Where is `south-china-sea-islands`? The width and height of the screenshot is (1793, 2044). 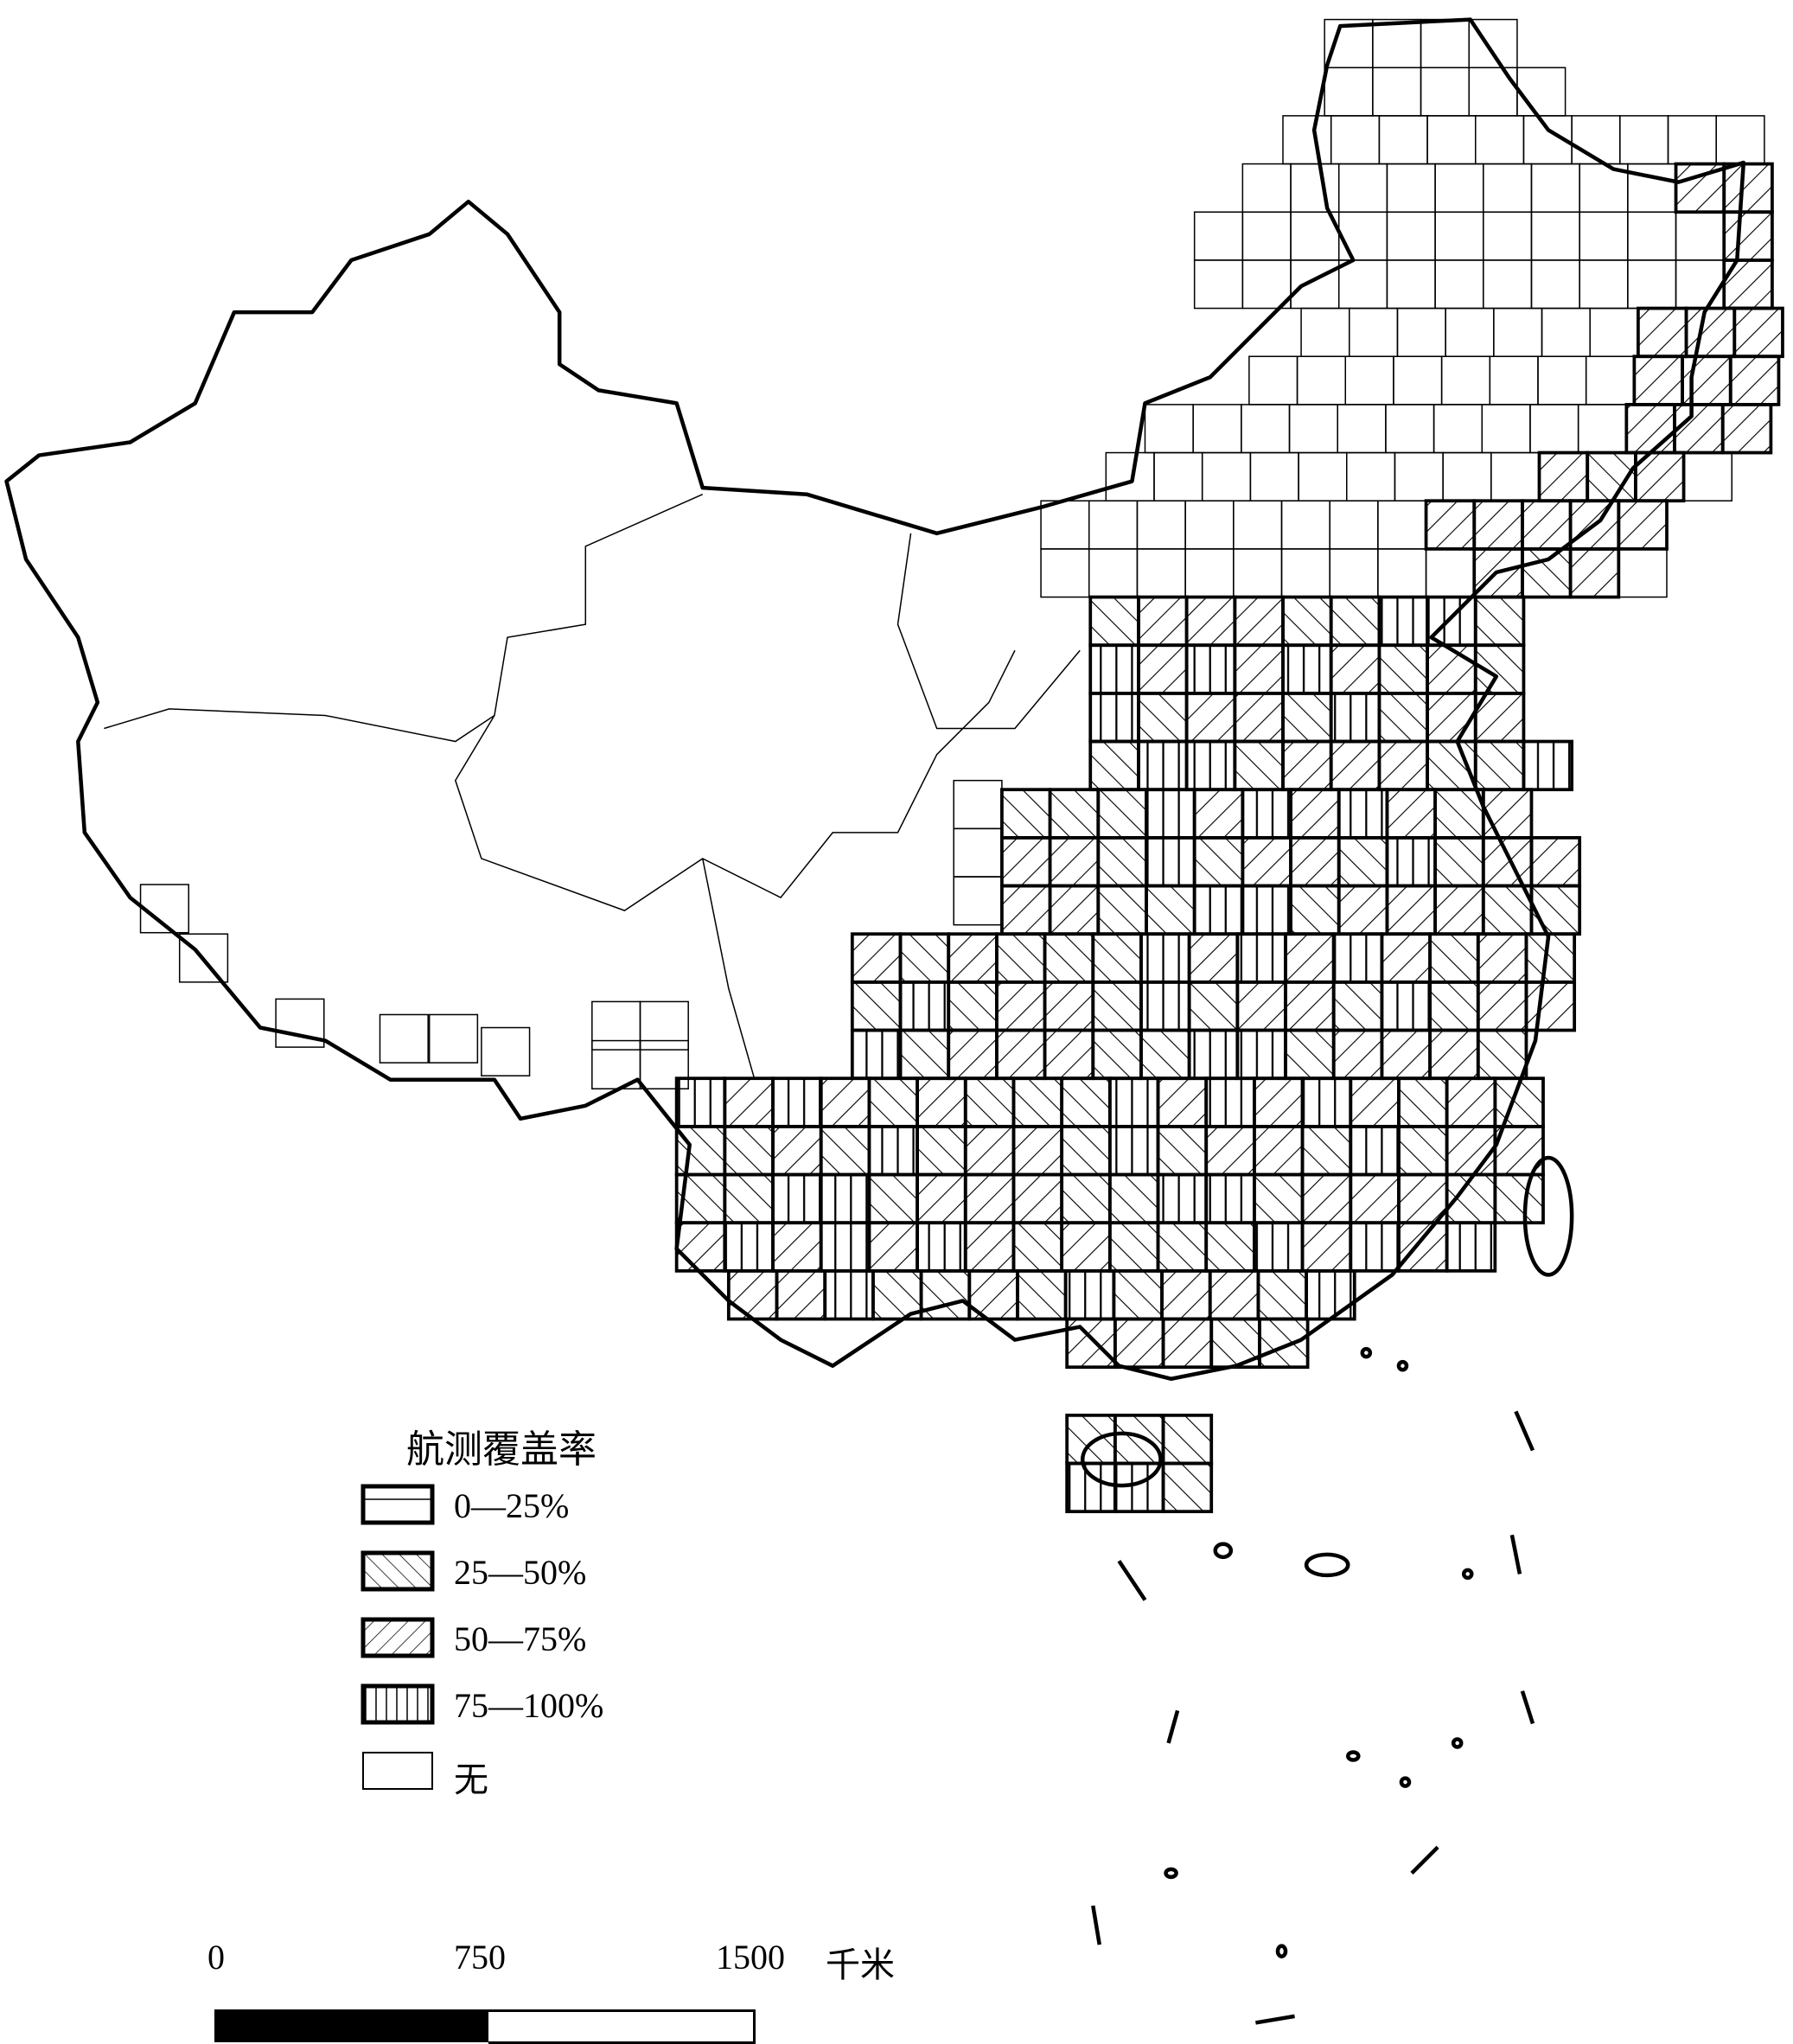
south-china-sea-islands is located at coordinates (1313, 1685).